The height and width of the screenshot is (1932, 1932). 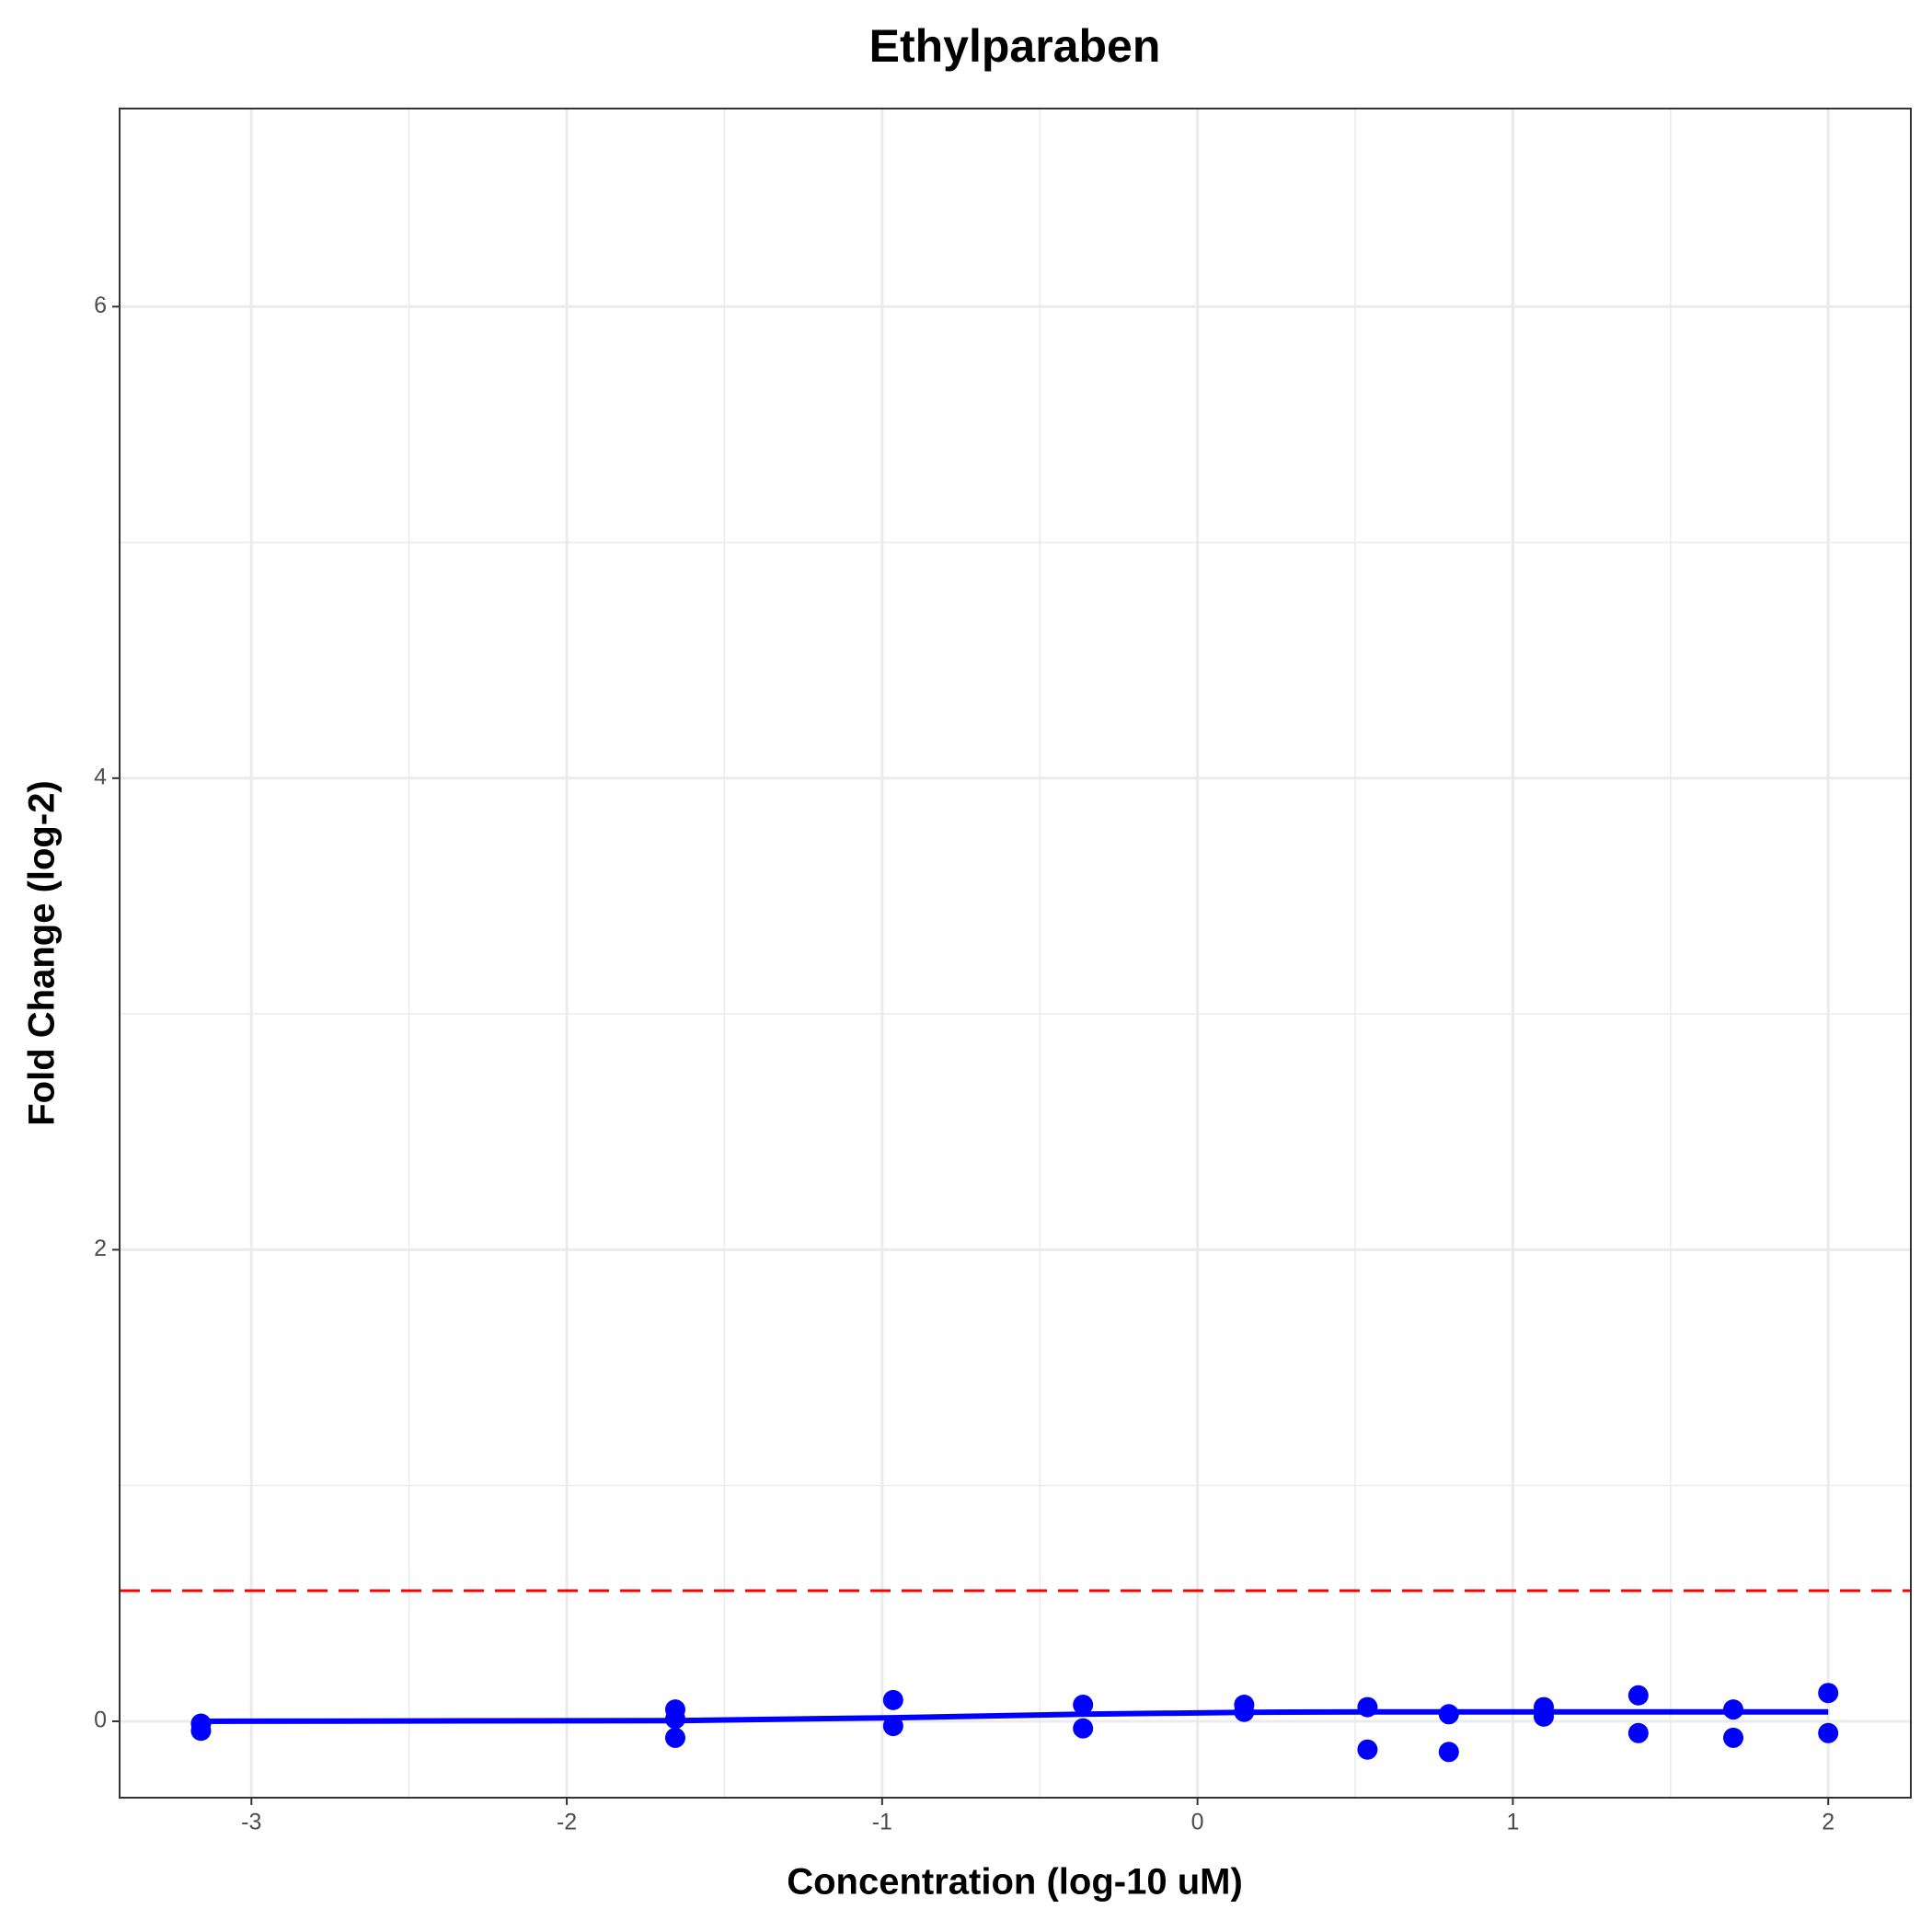 What do you see at coordinates (42, 953) in the screenshot?
I see `y-axis-title: Fold Change (log-2)` at bounding box center [42, 953].